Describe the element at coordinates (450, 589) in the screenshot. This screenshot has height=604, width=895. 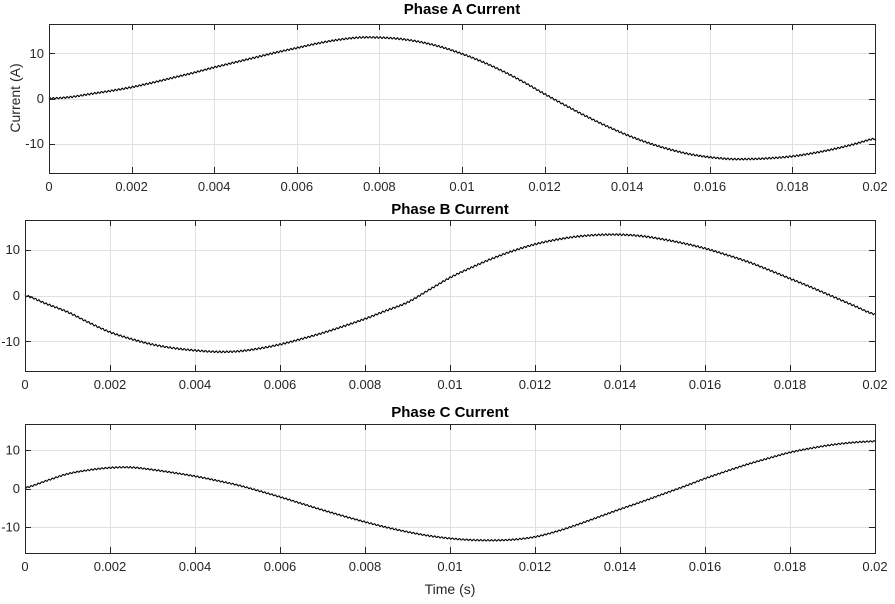
I see `time-axis-label: Time (s)` at that location.